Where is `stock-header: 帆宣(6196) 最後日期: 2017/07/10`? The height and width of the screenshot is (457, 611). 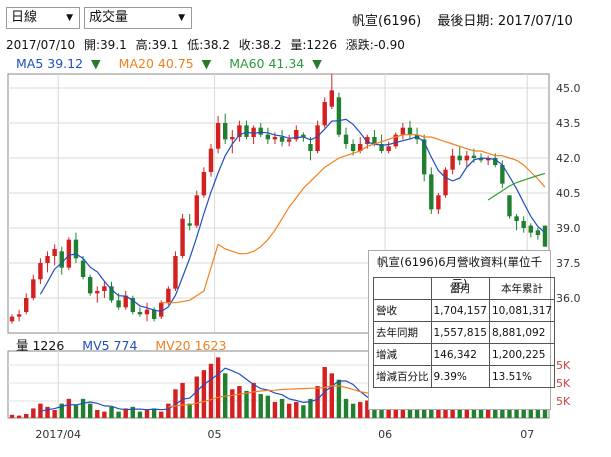 stock-header: 帆宣(6196) 最後日期: 2017/07/10 is located at coordinates (468, 19).